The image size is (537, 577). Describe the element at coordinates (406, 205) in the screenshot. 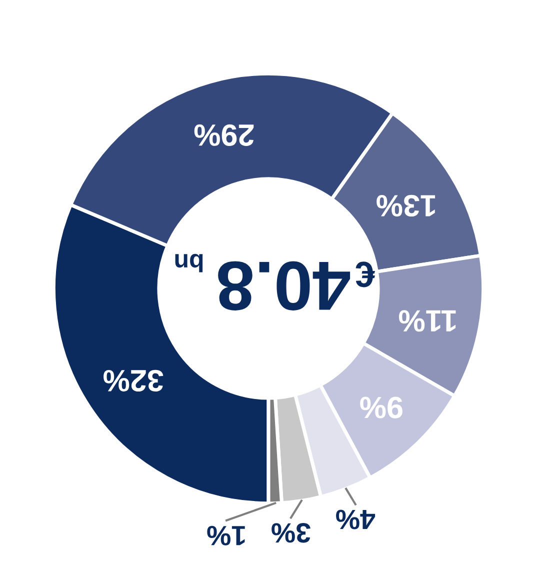

I see `data-label: 13%` at that location.